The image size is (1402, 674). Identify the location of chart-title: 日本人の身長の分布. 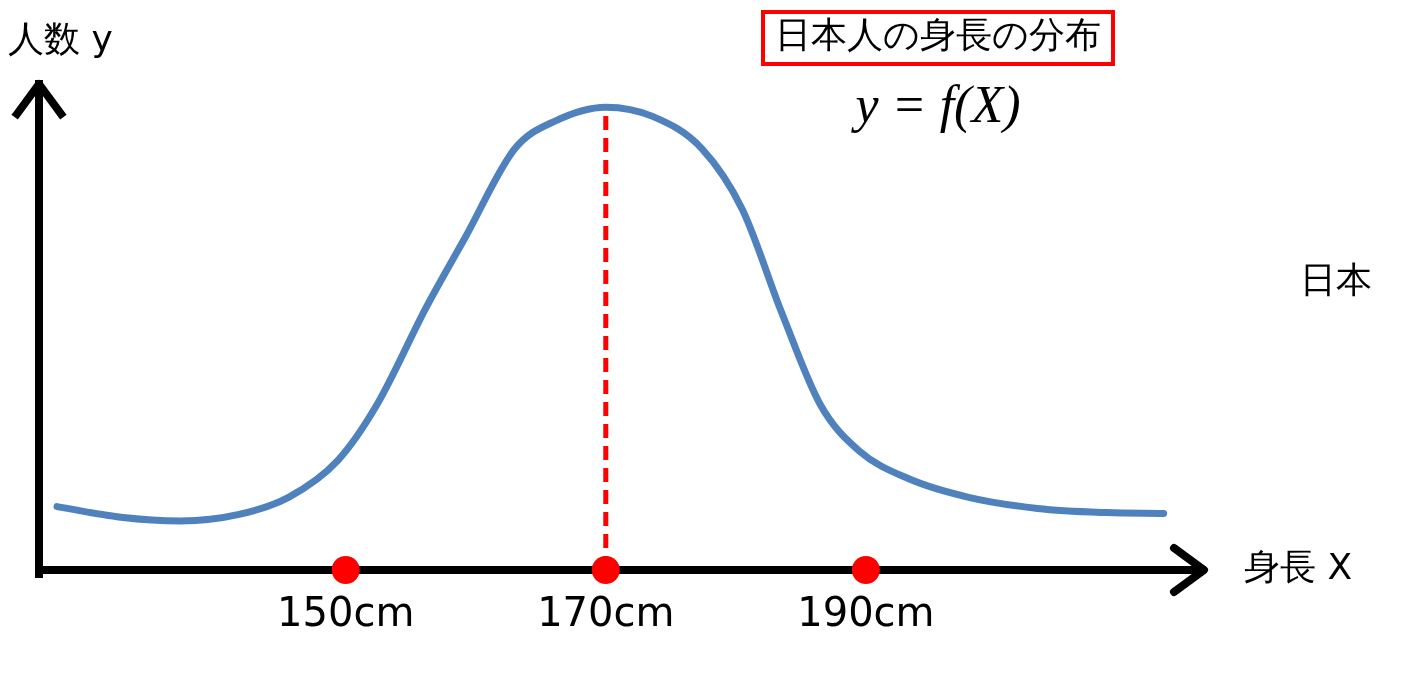
(938, 35).